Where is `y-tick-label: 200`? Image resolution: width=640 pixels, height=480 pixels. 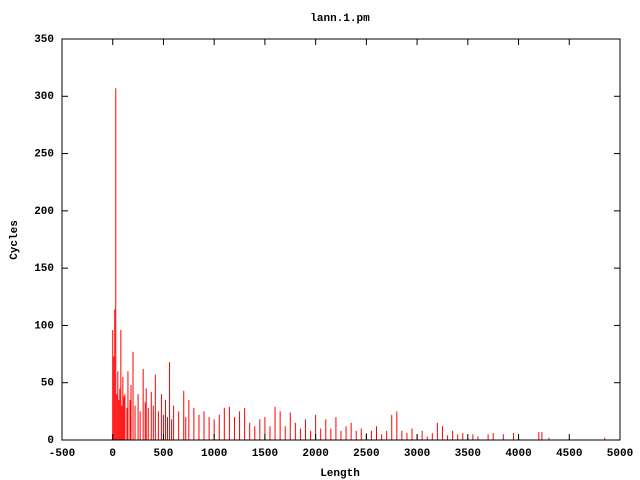 y-tick-label: 200 is located at coordinates (44, 212).